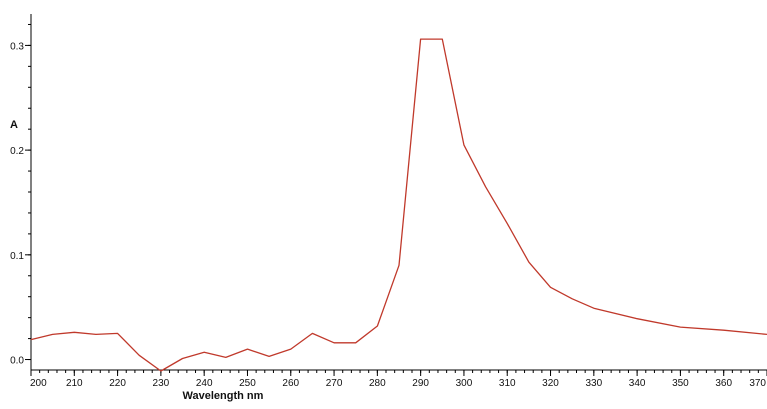  What do you see at coordinates (204, 383) in the screenshot?
I see `x-tick-label: 240` at bounding box center [204, 383].